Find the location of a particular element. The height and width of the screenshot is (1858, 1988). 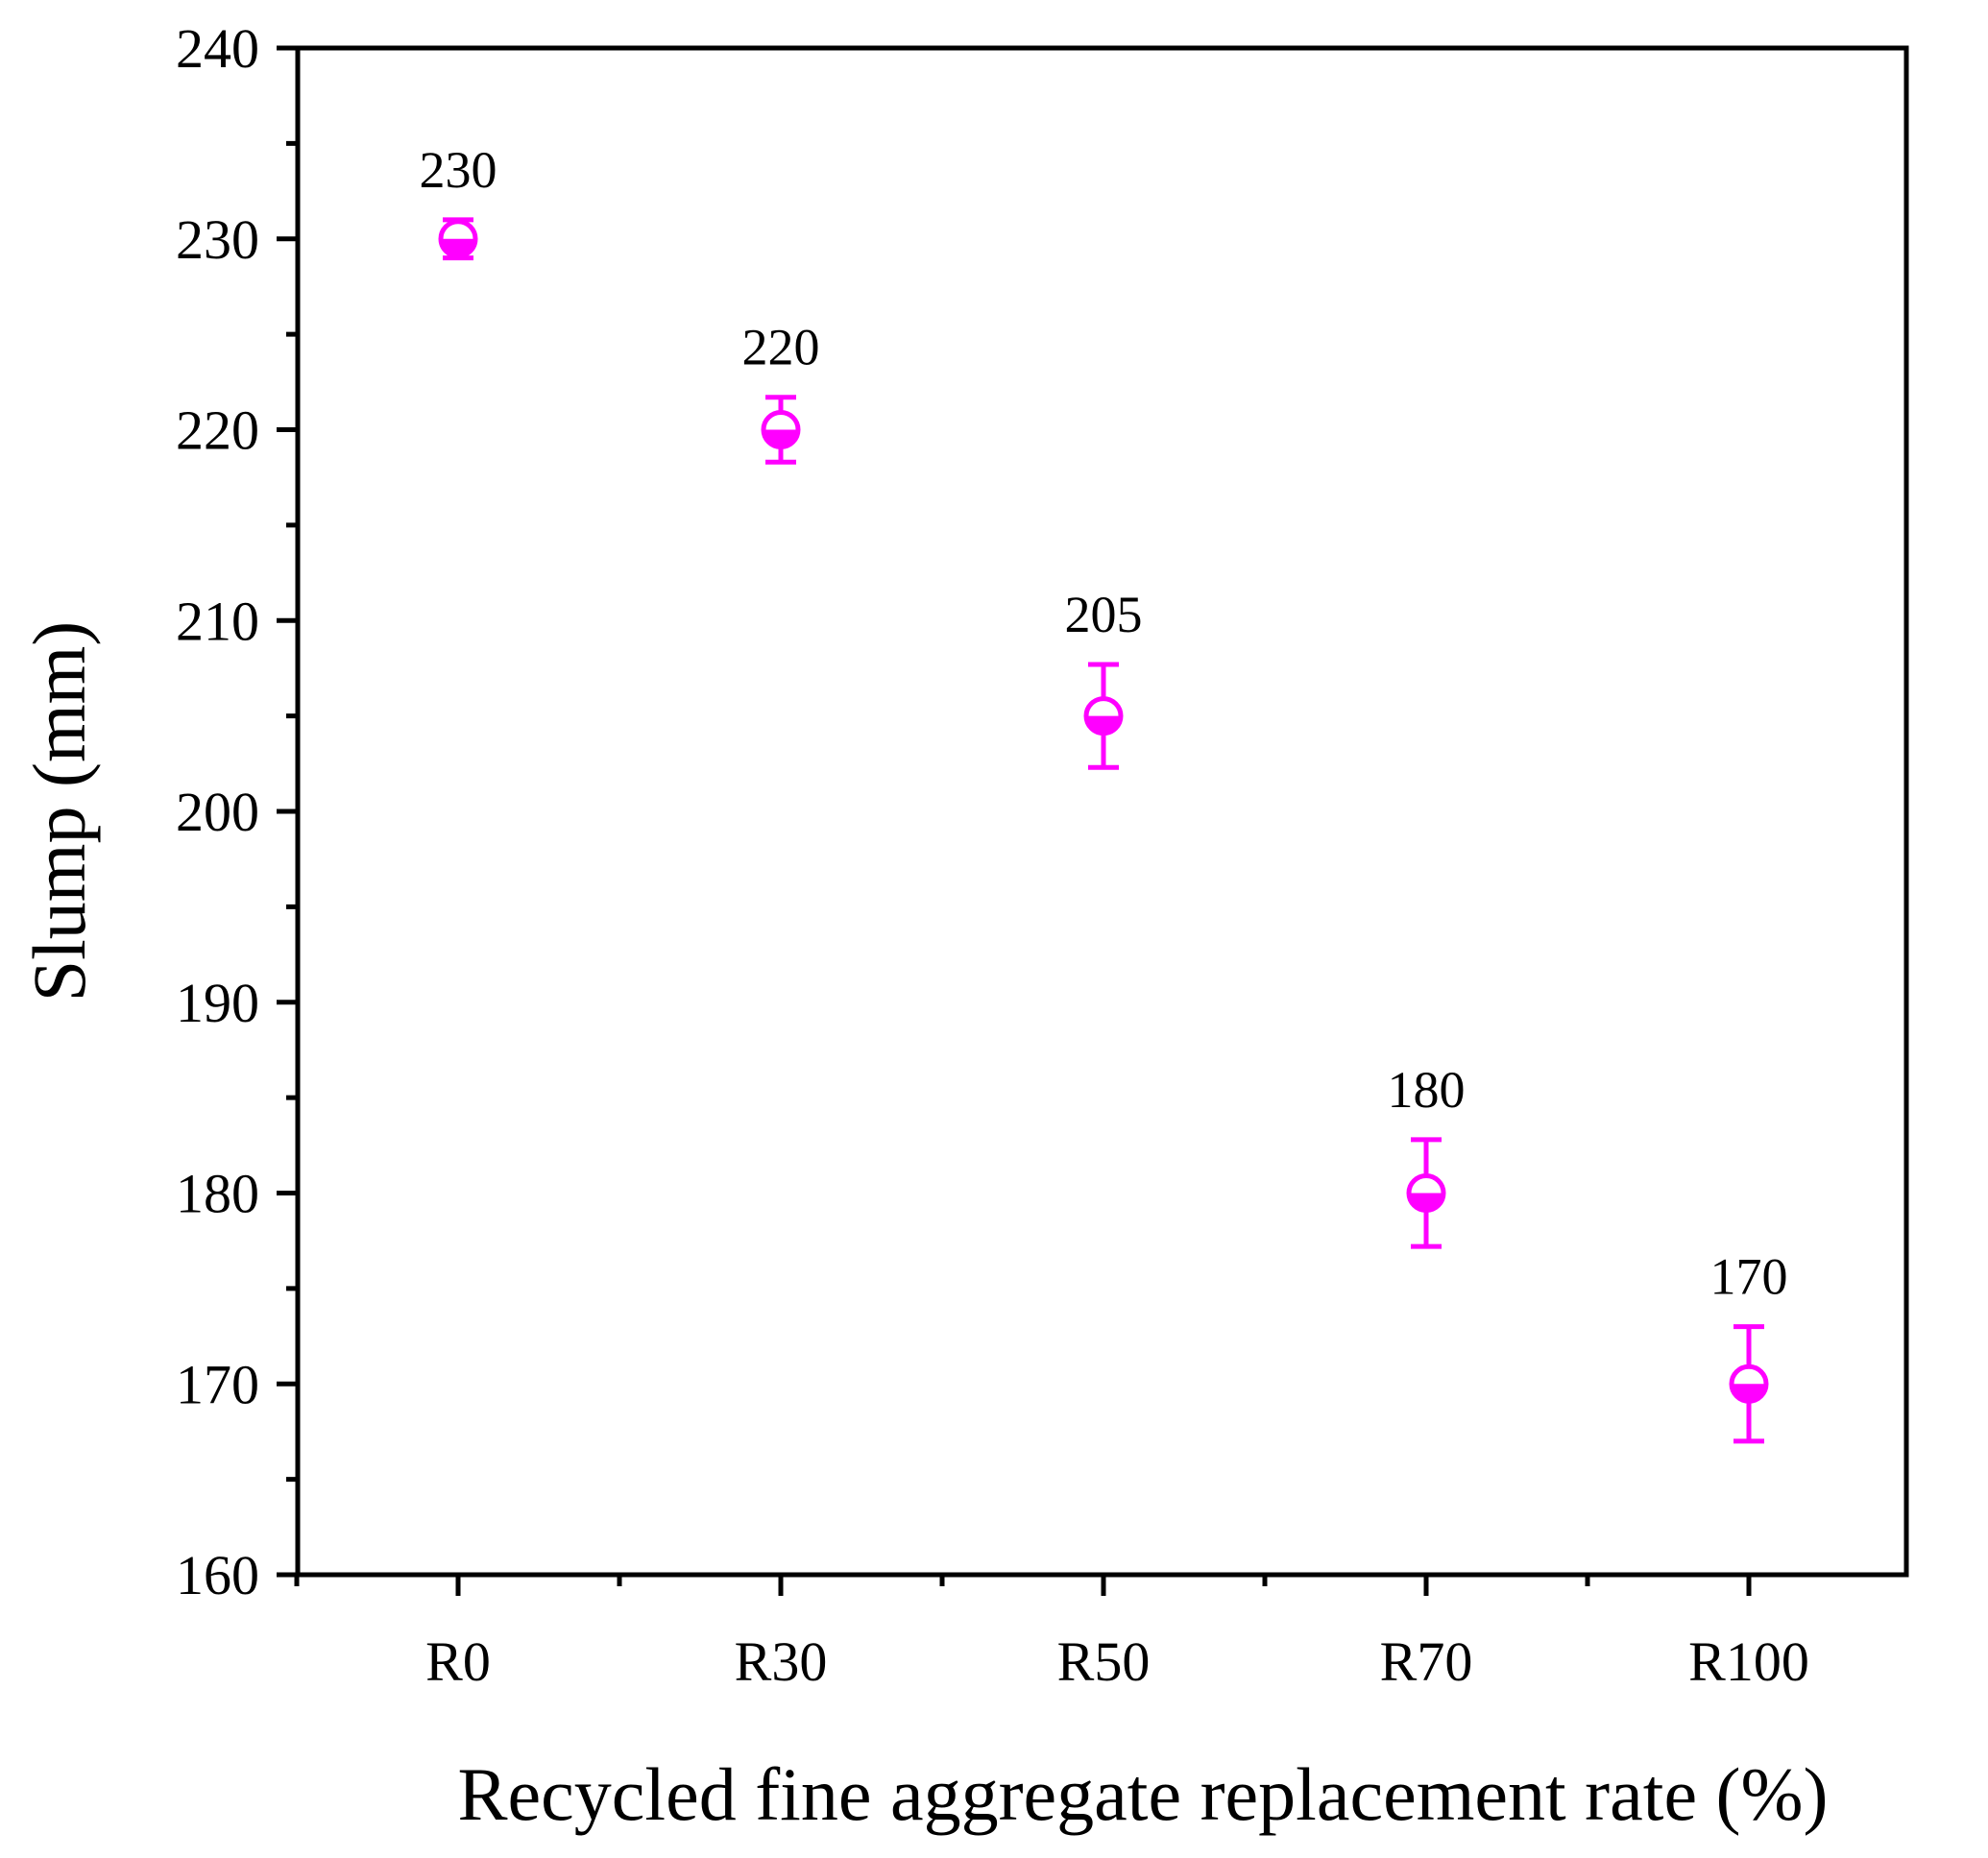

data-point: 170 is located at coordinates (1749, 1346).